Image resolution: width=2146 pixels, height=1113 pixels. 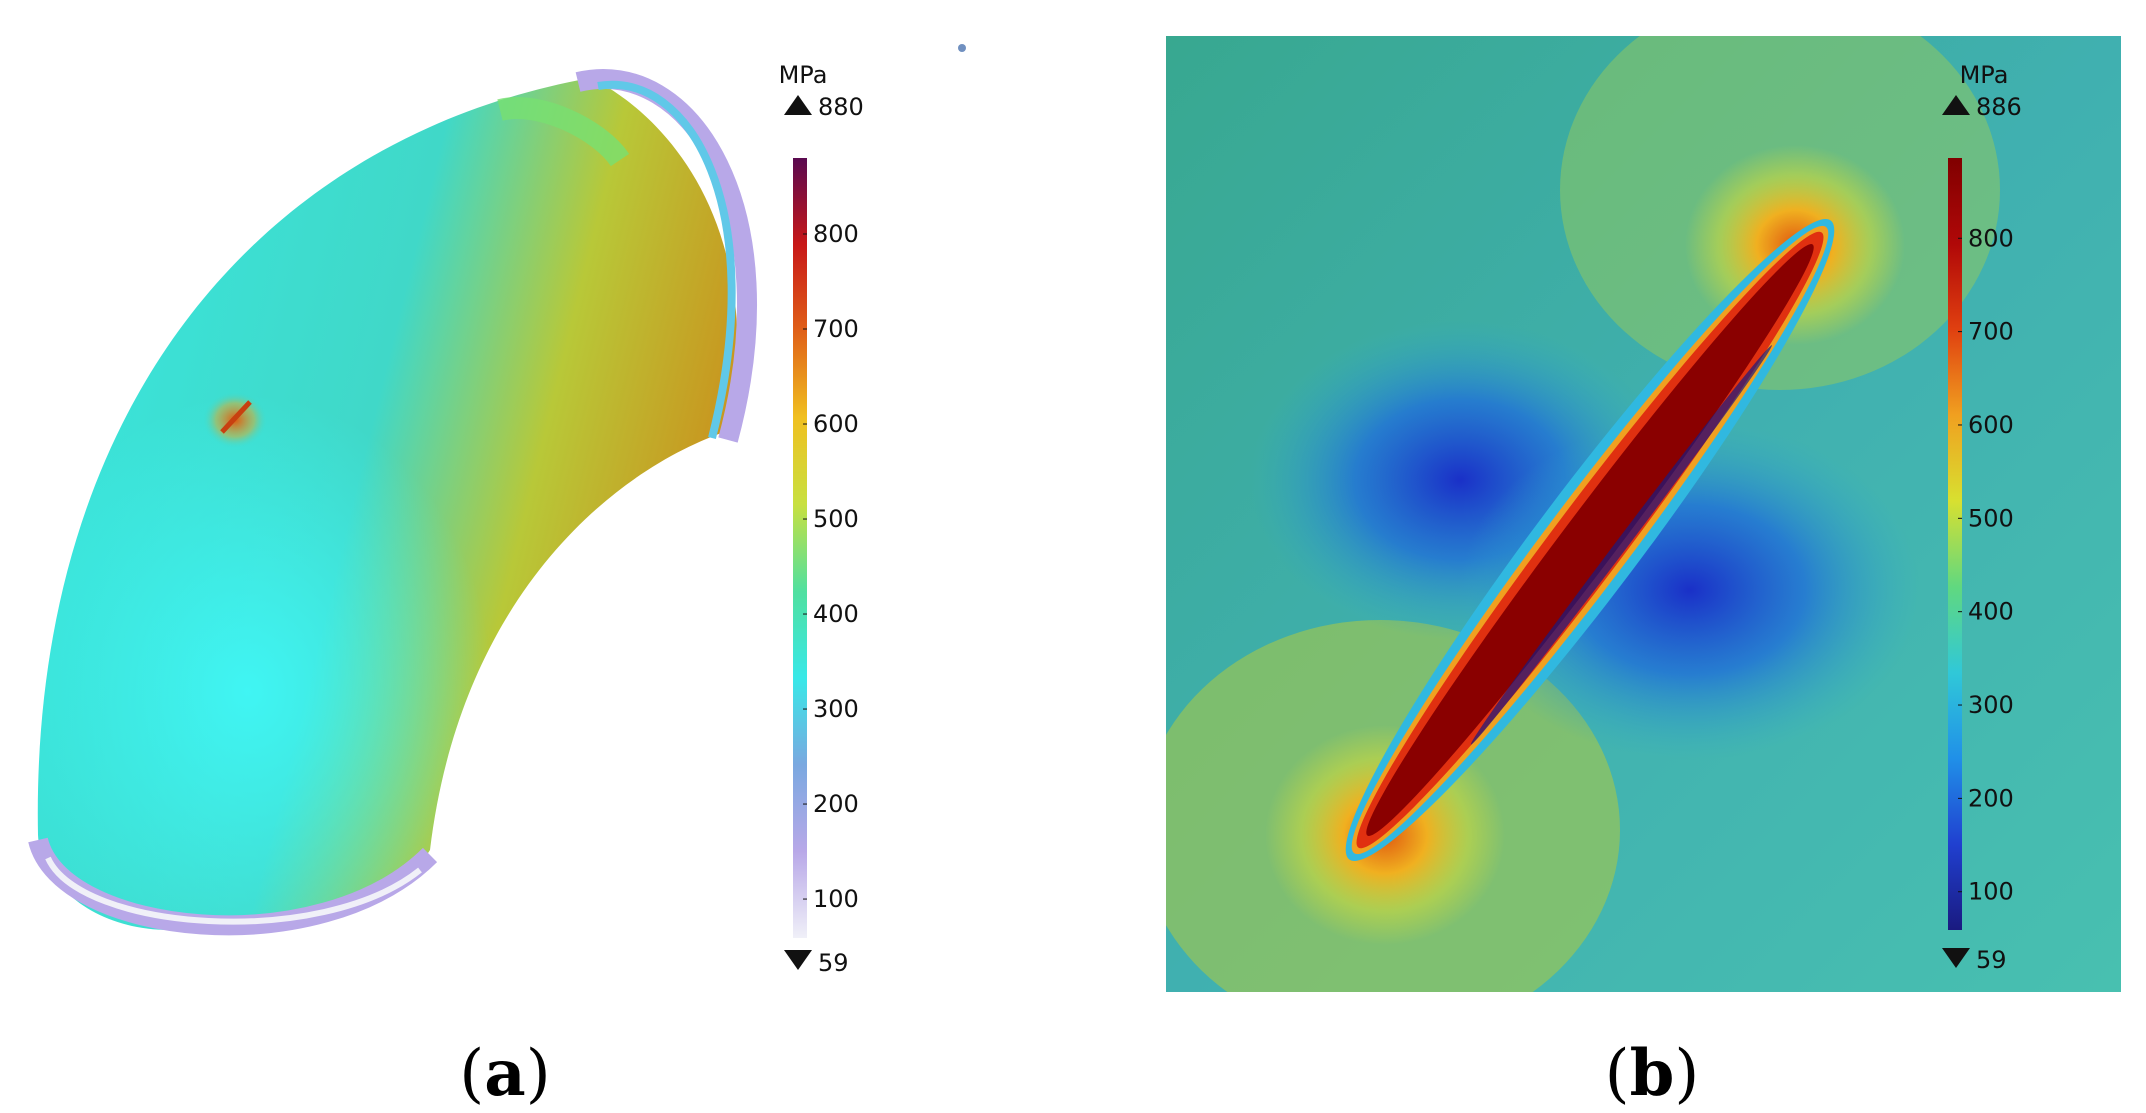 What do you see at coordinates (798, 960) in the screenshot?
I see `colorbar-a-min-arrow-icon` at bounding box center [798, 960].